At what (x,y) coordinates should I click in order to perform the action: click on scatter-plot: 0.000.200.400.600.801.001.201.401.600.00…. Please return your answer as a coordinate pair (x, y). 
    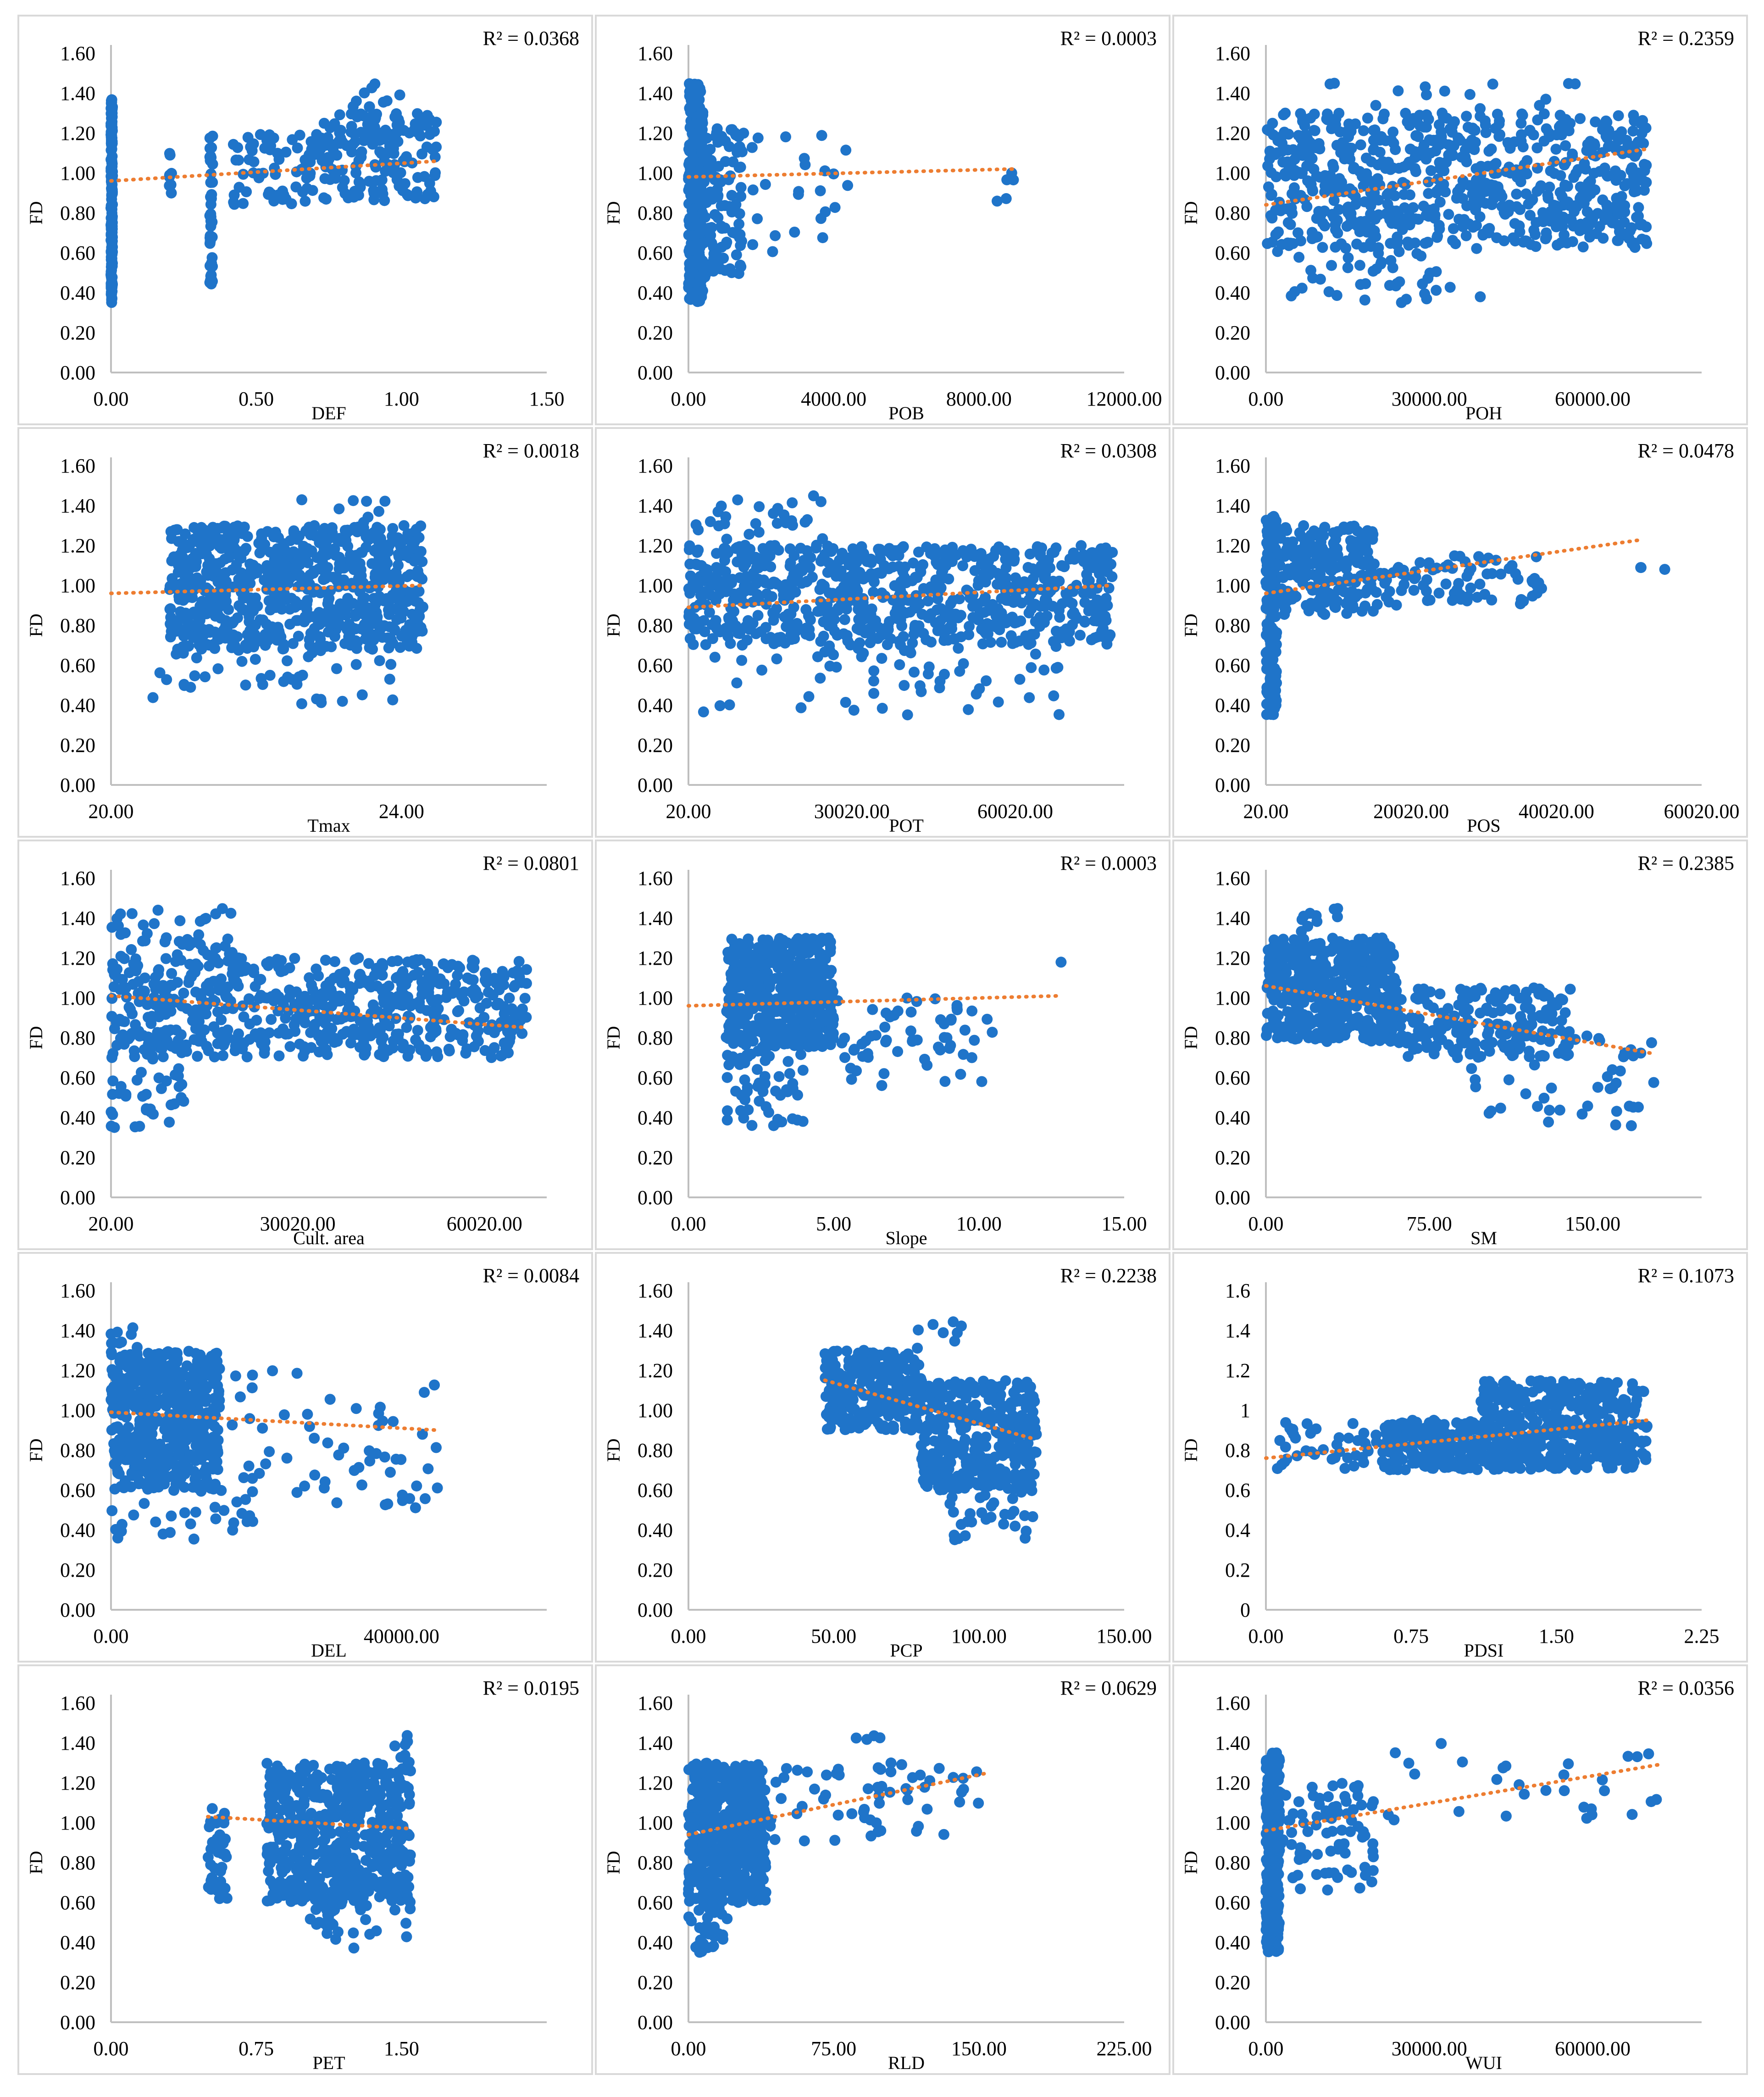
    Looking at the image, I should click on (875, 1058).